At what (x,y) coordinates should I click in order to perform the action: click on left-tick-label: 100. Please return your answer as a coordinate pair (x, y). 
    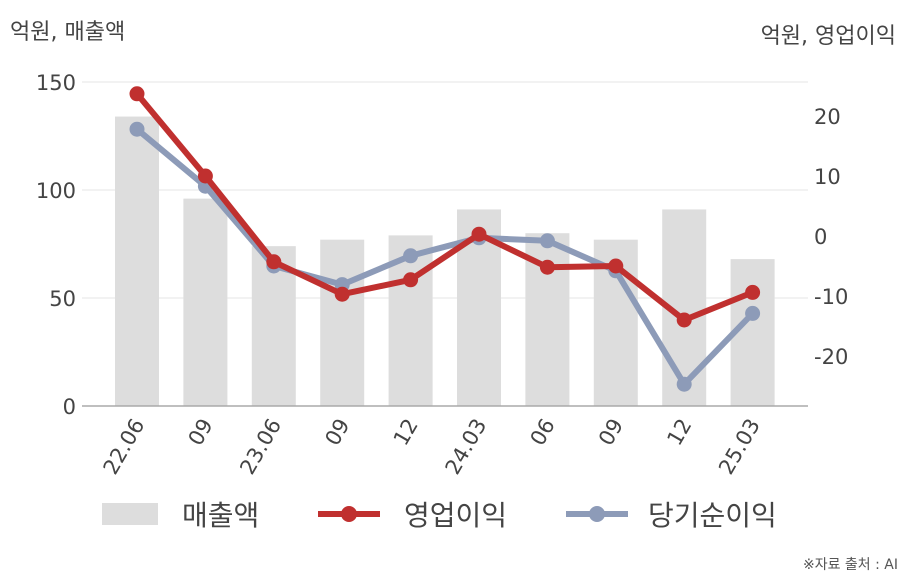
    Looking at the image, I should click on (56, 191).